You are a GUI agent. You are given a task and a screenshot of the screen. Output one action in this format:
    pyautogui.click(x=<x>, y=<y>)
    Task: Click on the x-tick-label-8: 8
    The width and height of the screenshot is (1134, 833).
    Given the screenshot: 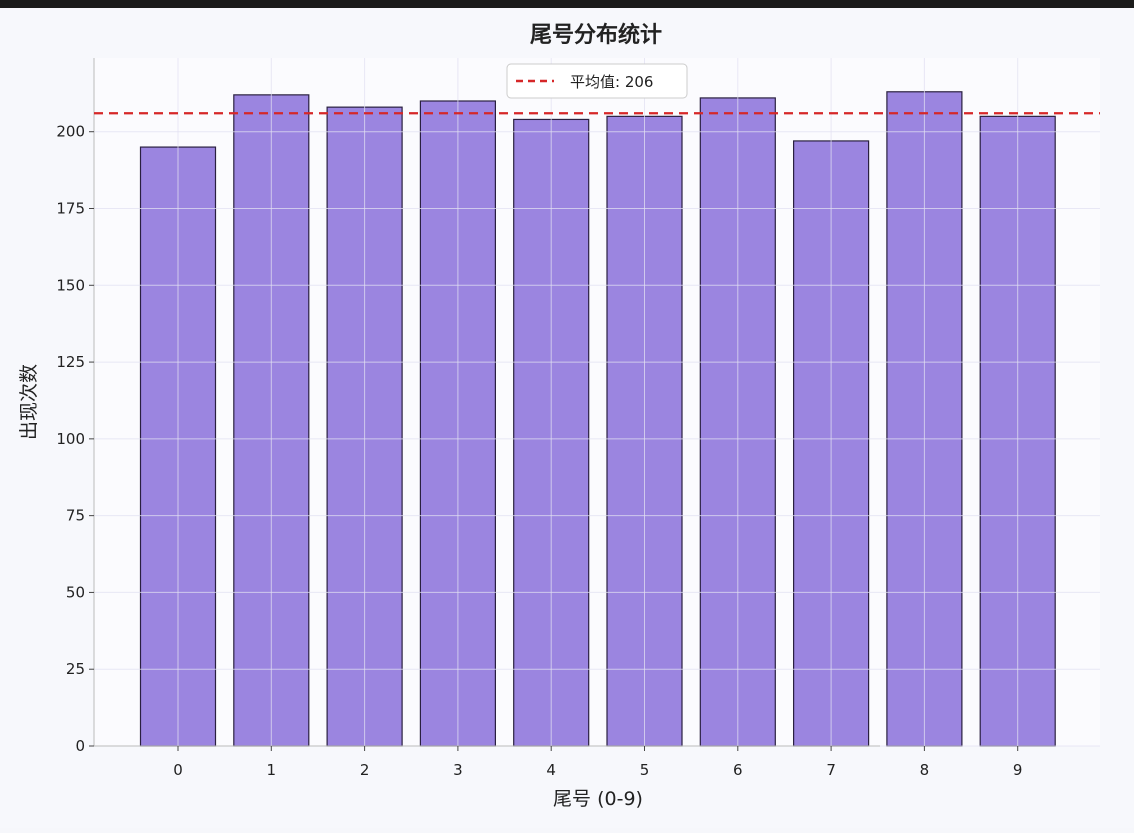 What is the action you would take?
    pyautogui.click(x=925, y=770)
    